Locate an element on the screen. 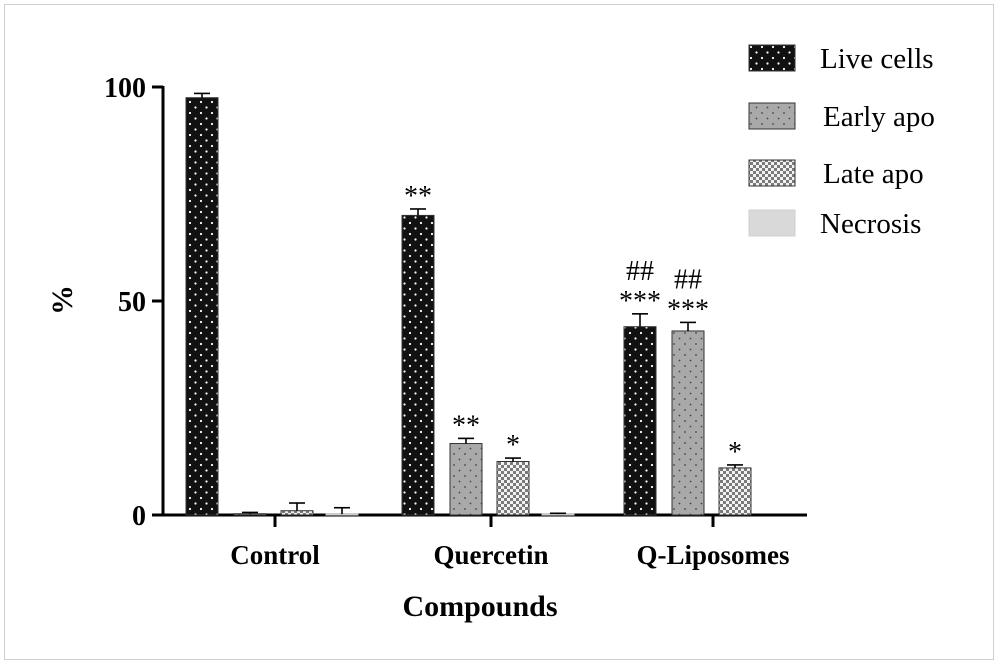 Image resolution: width=1000 pixels, height=666 pixels. y-tick-label: 0 is located at coordinates (139, 516).